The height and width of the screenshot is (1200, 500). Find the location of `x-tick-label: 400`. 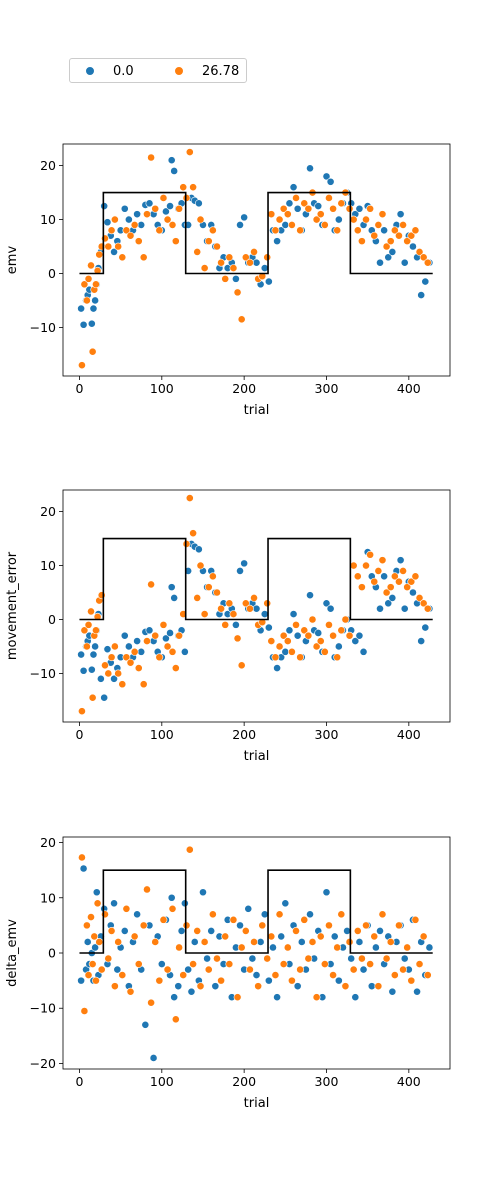

x-tick-label: 400 is located at coordinates (409, 734).